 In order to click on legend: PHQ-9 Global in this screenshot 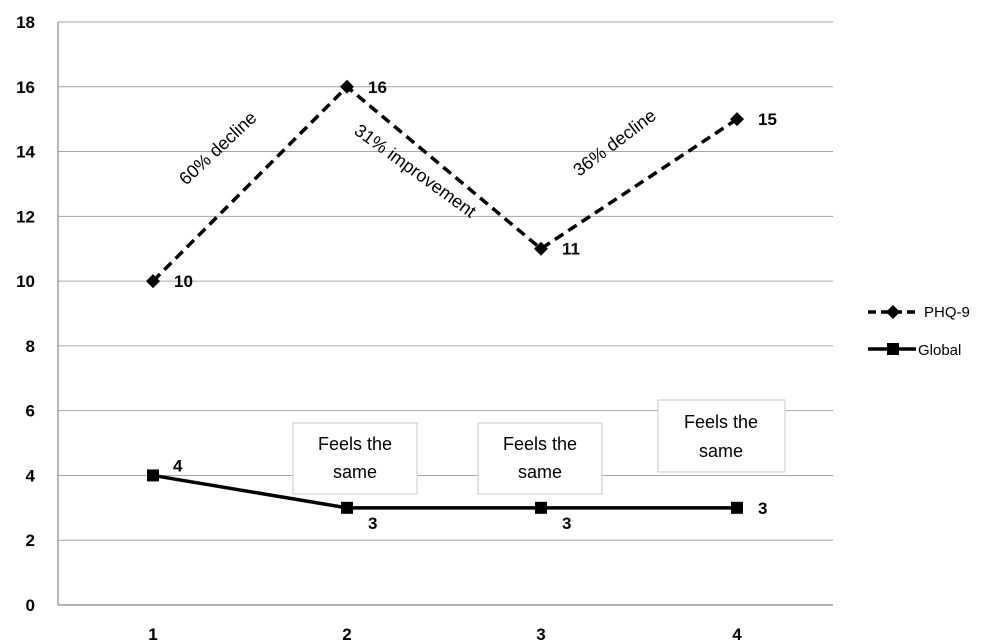, I will do `click(919, 331)`.